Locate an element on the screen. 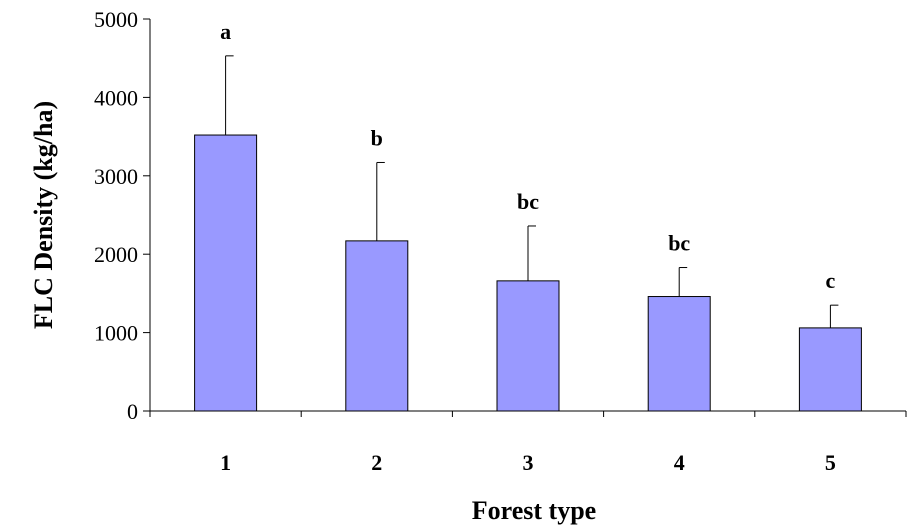  category-label-3: 3 is located at coordinates (528, 462).